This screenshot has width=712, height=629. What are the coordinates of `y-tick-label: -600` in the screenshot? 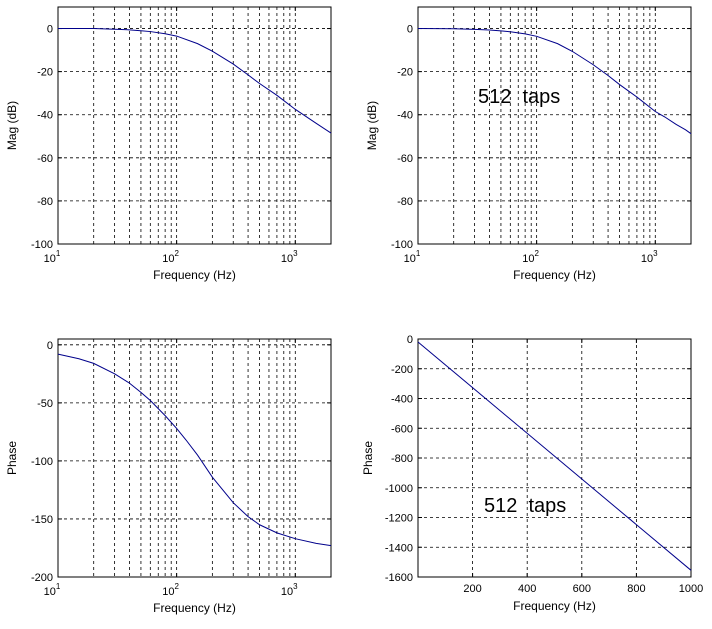 It's located at (402, 429).